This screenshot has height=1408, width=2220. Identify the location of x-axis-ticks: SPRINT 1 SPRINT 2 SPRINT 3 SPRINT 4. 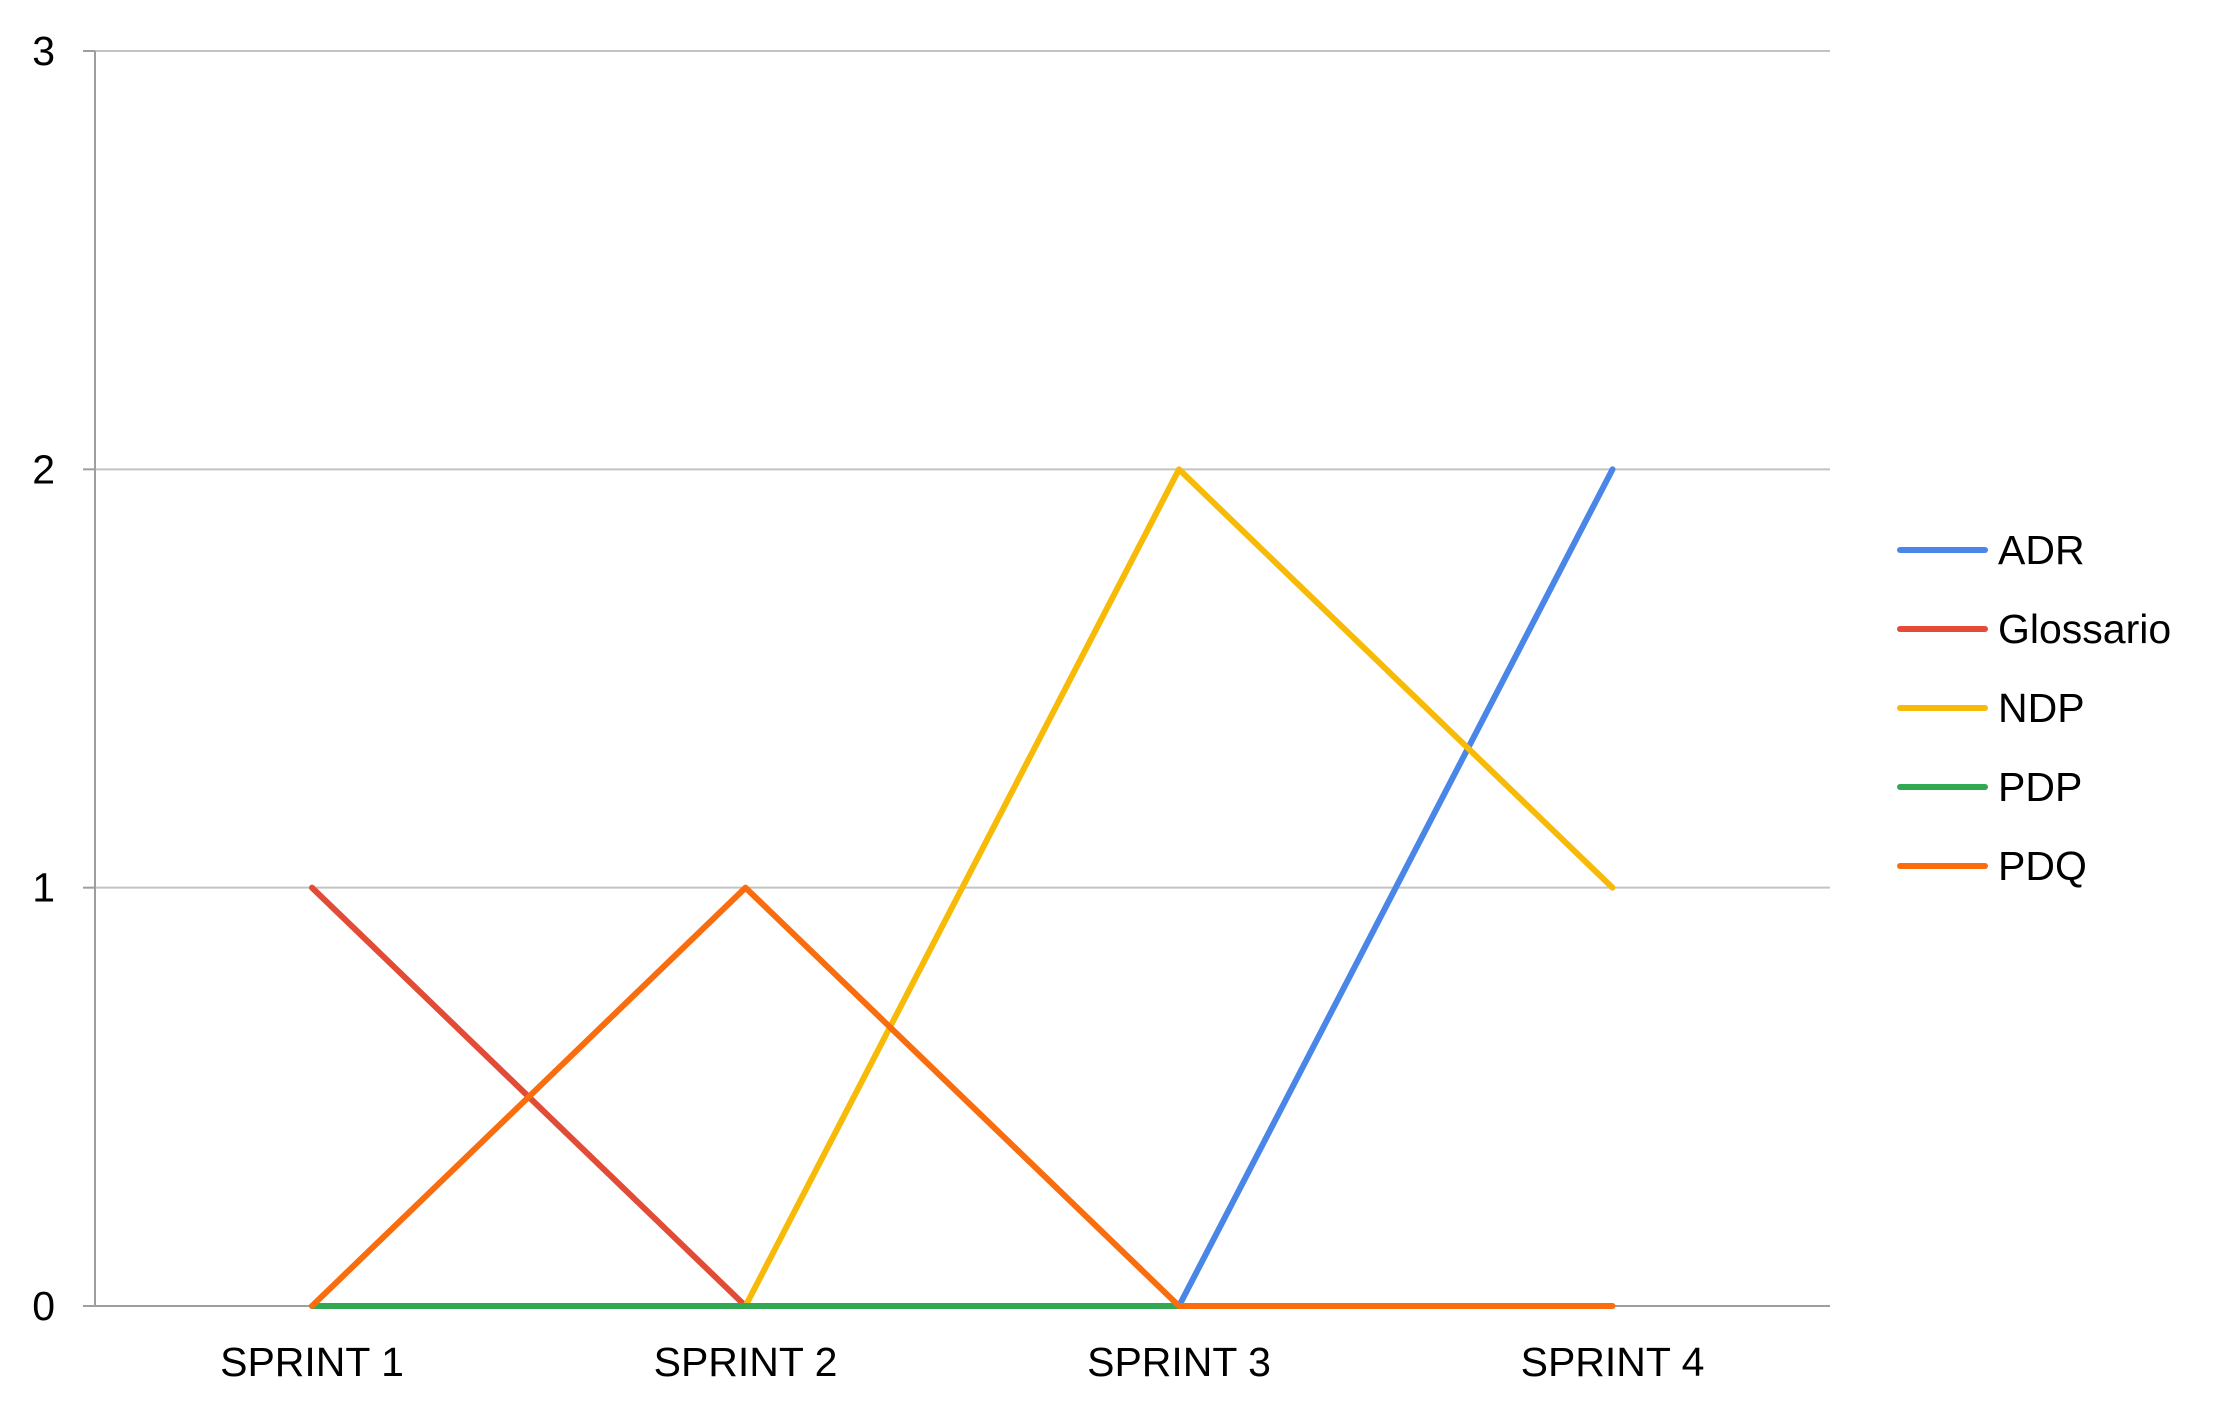
(962, 1362).